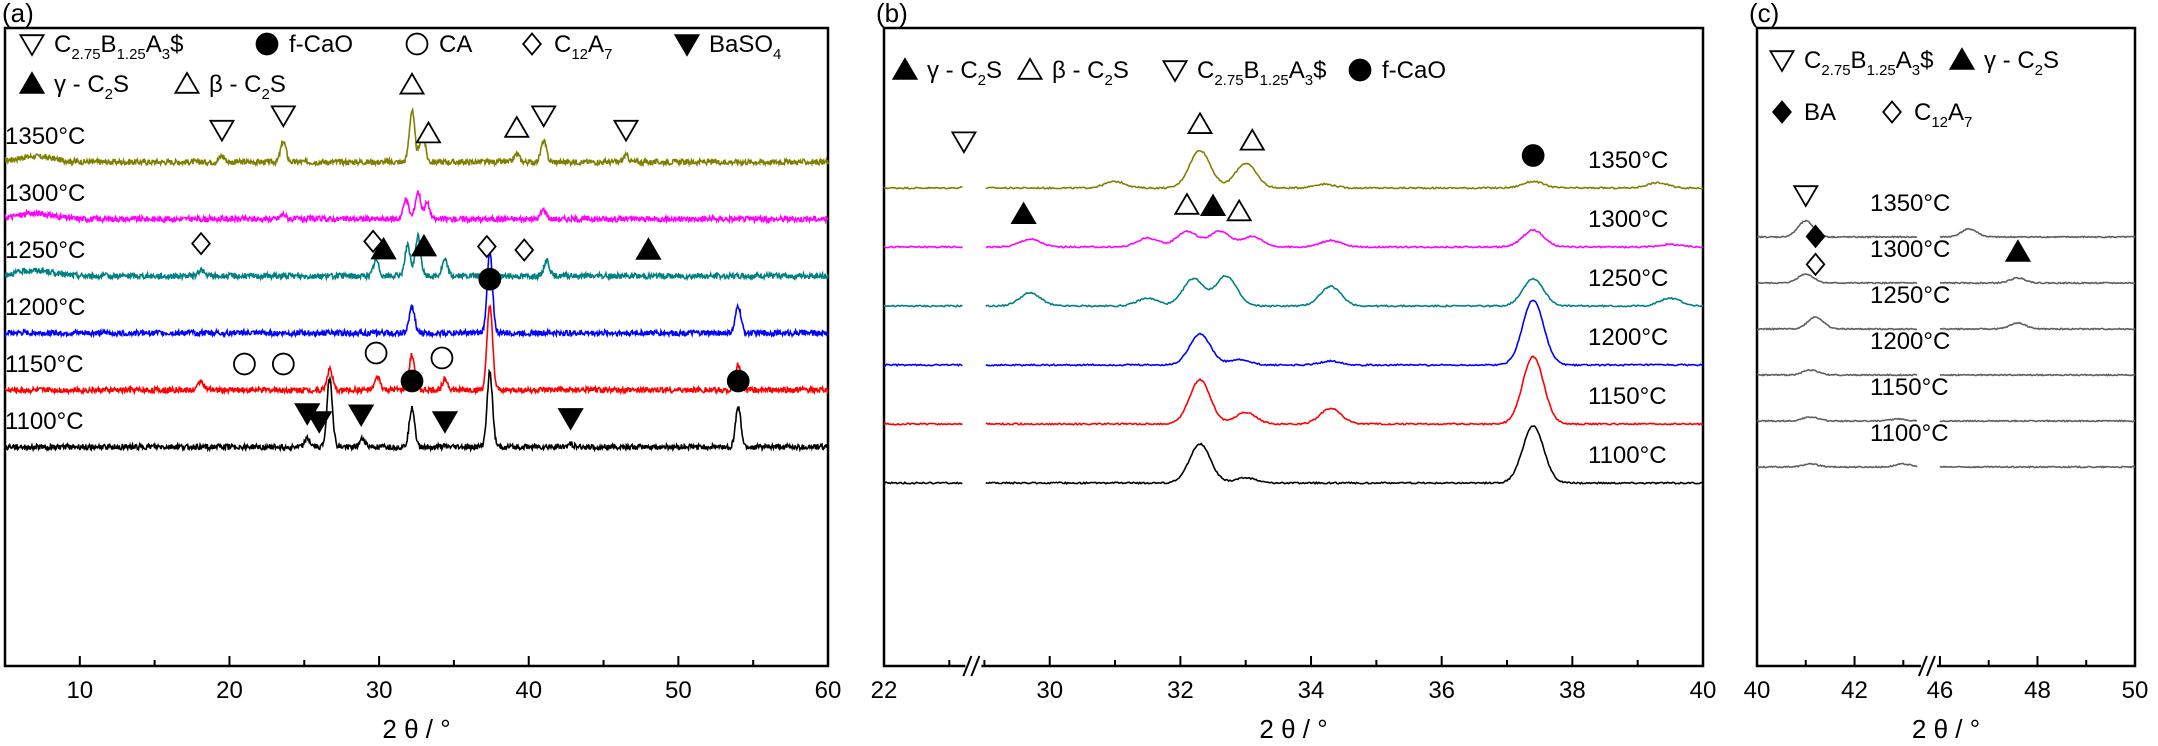  Describe the element at coordinates (1049, 690) in the screenshot. I see `x-tick-label: 30` at that location.